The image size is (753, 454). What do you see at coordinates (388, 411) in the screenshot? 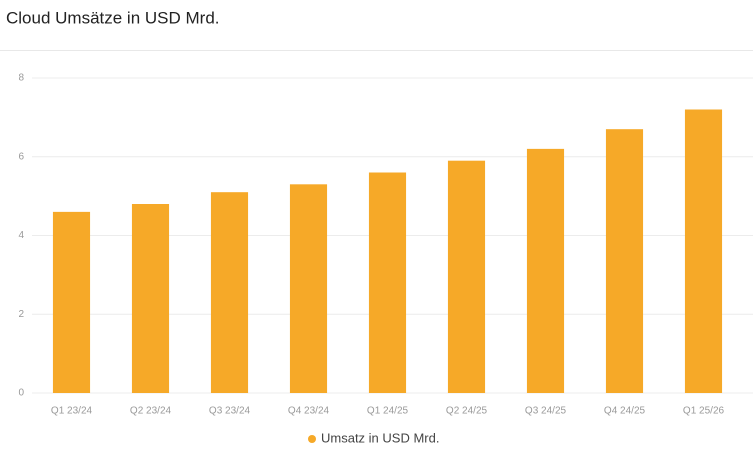
I see `x-tick-label: Q1 24/25` at bounding box center [388, 411].